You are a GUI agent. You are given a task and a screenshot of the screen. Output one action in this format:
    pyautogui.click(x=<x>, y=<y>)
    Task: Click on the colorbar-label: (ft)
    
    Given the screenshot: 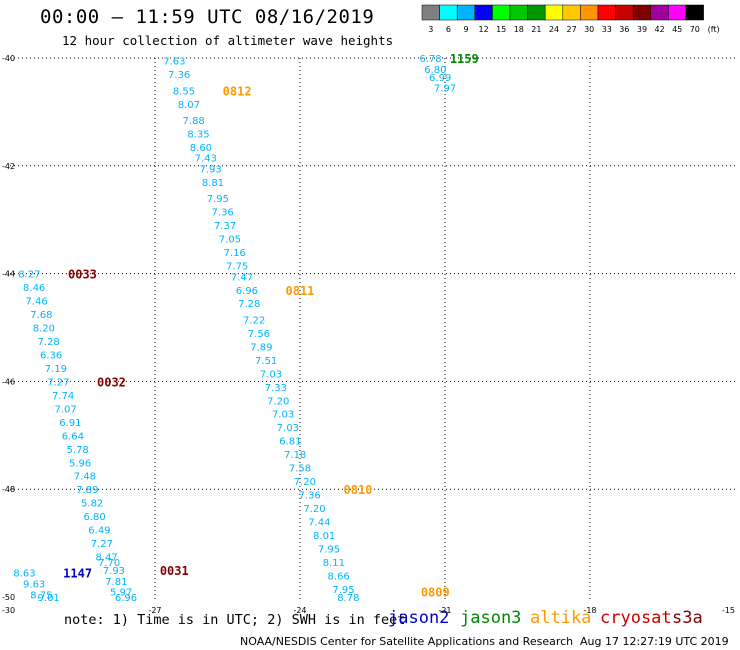 What is the action you would take?
    pyautogui.click(x=714, y=29)
    